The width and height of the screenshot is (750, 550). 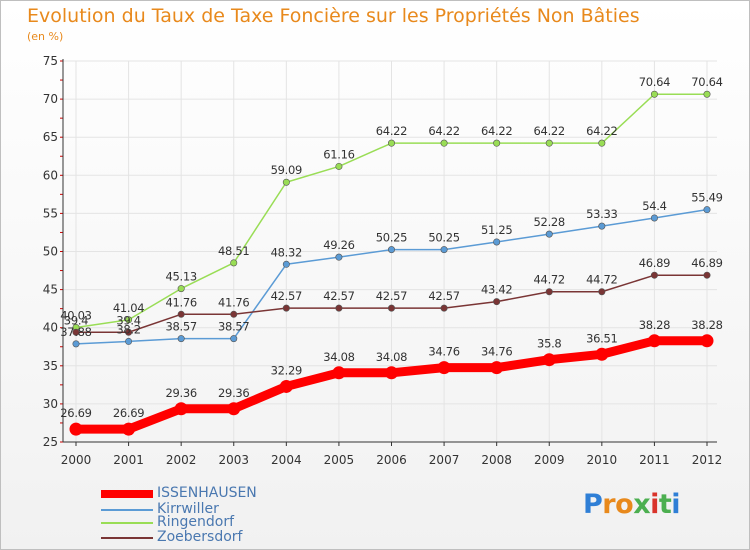 What do you see at coordinates (127, 523) in the screenshot?
I see `legend-swatch-ringendorf` at bounding box center [127, 523].